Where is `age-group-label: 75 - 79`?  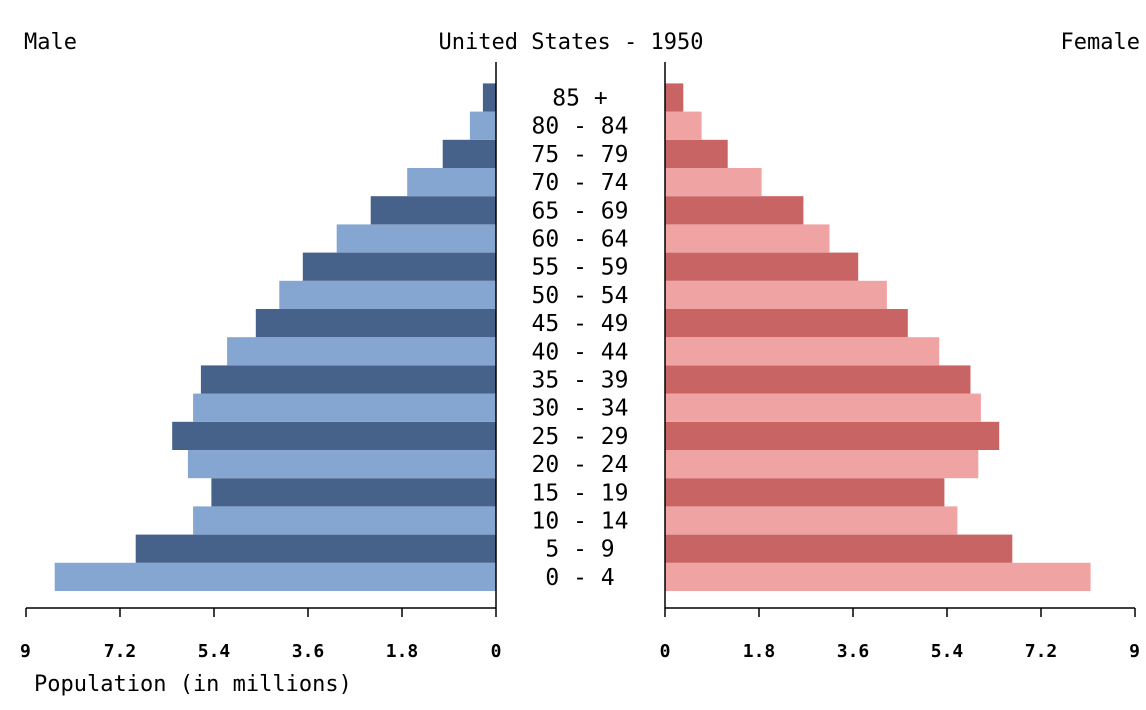
age-group-label: 75 - 79 is located at coordinates (580, 155).